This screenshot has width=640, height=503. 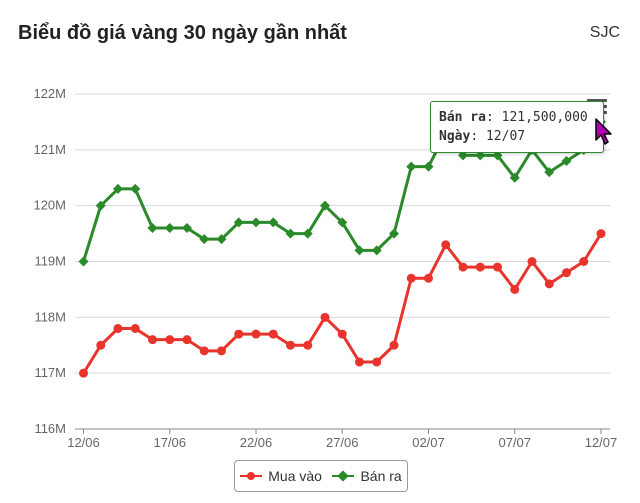 What do you see at coordinates (49, 205) in the screenshot?
I see `y-tick-label: 120M` at bounding box center [49, 205].